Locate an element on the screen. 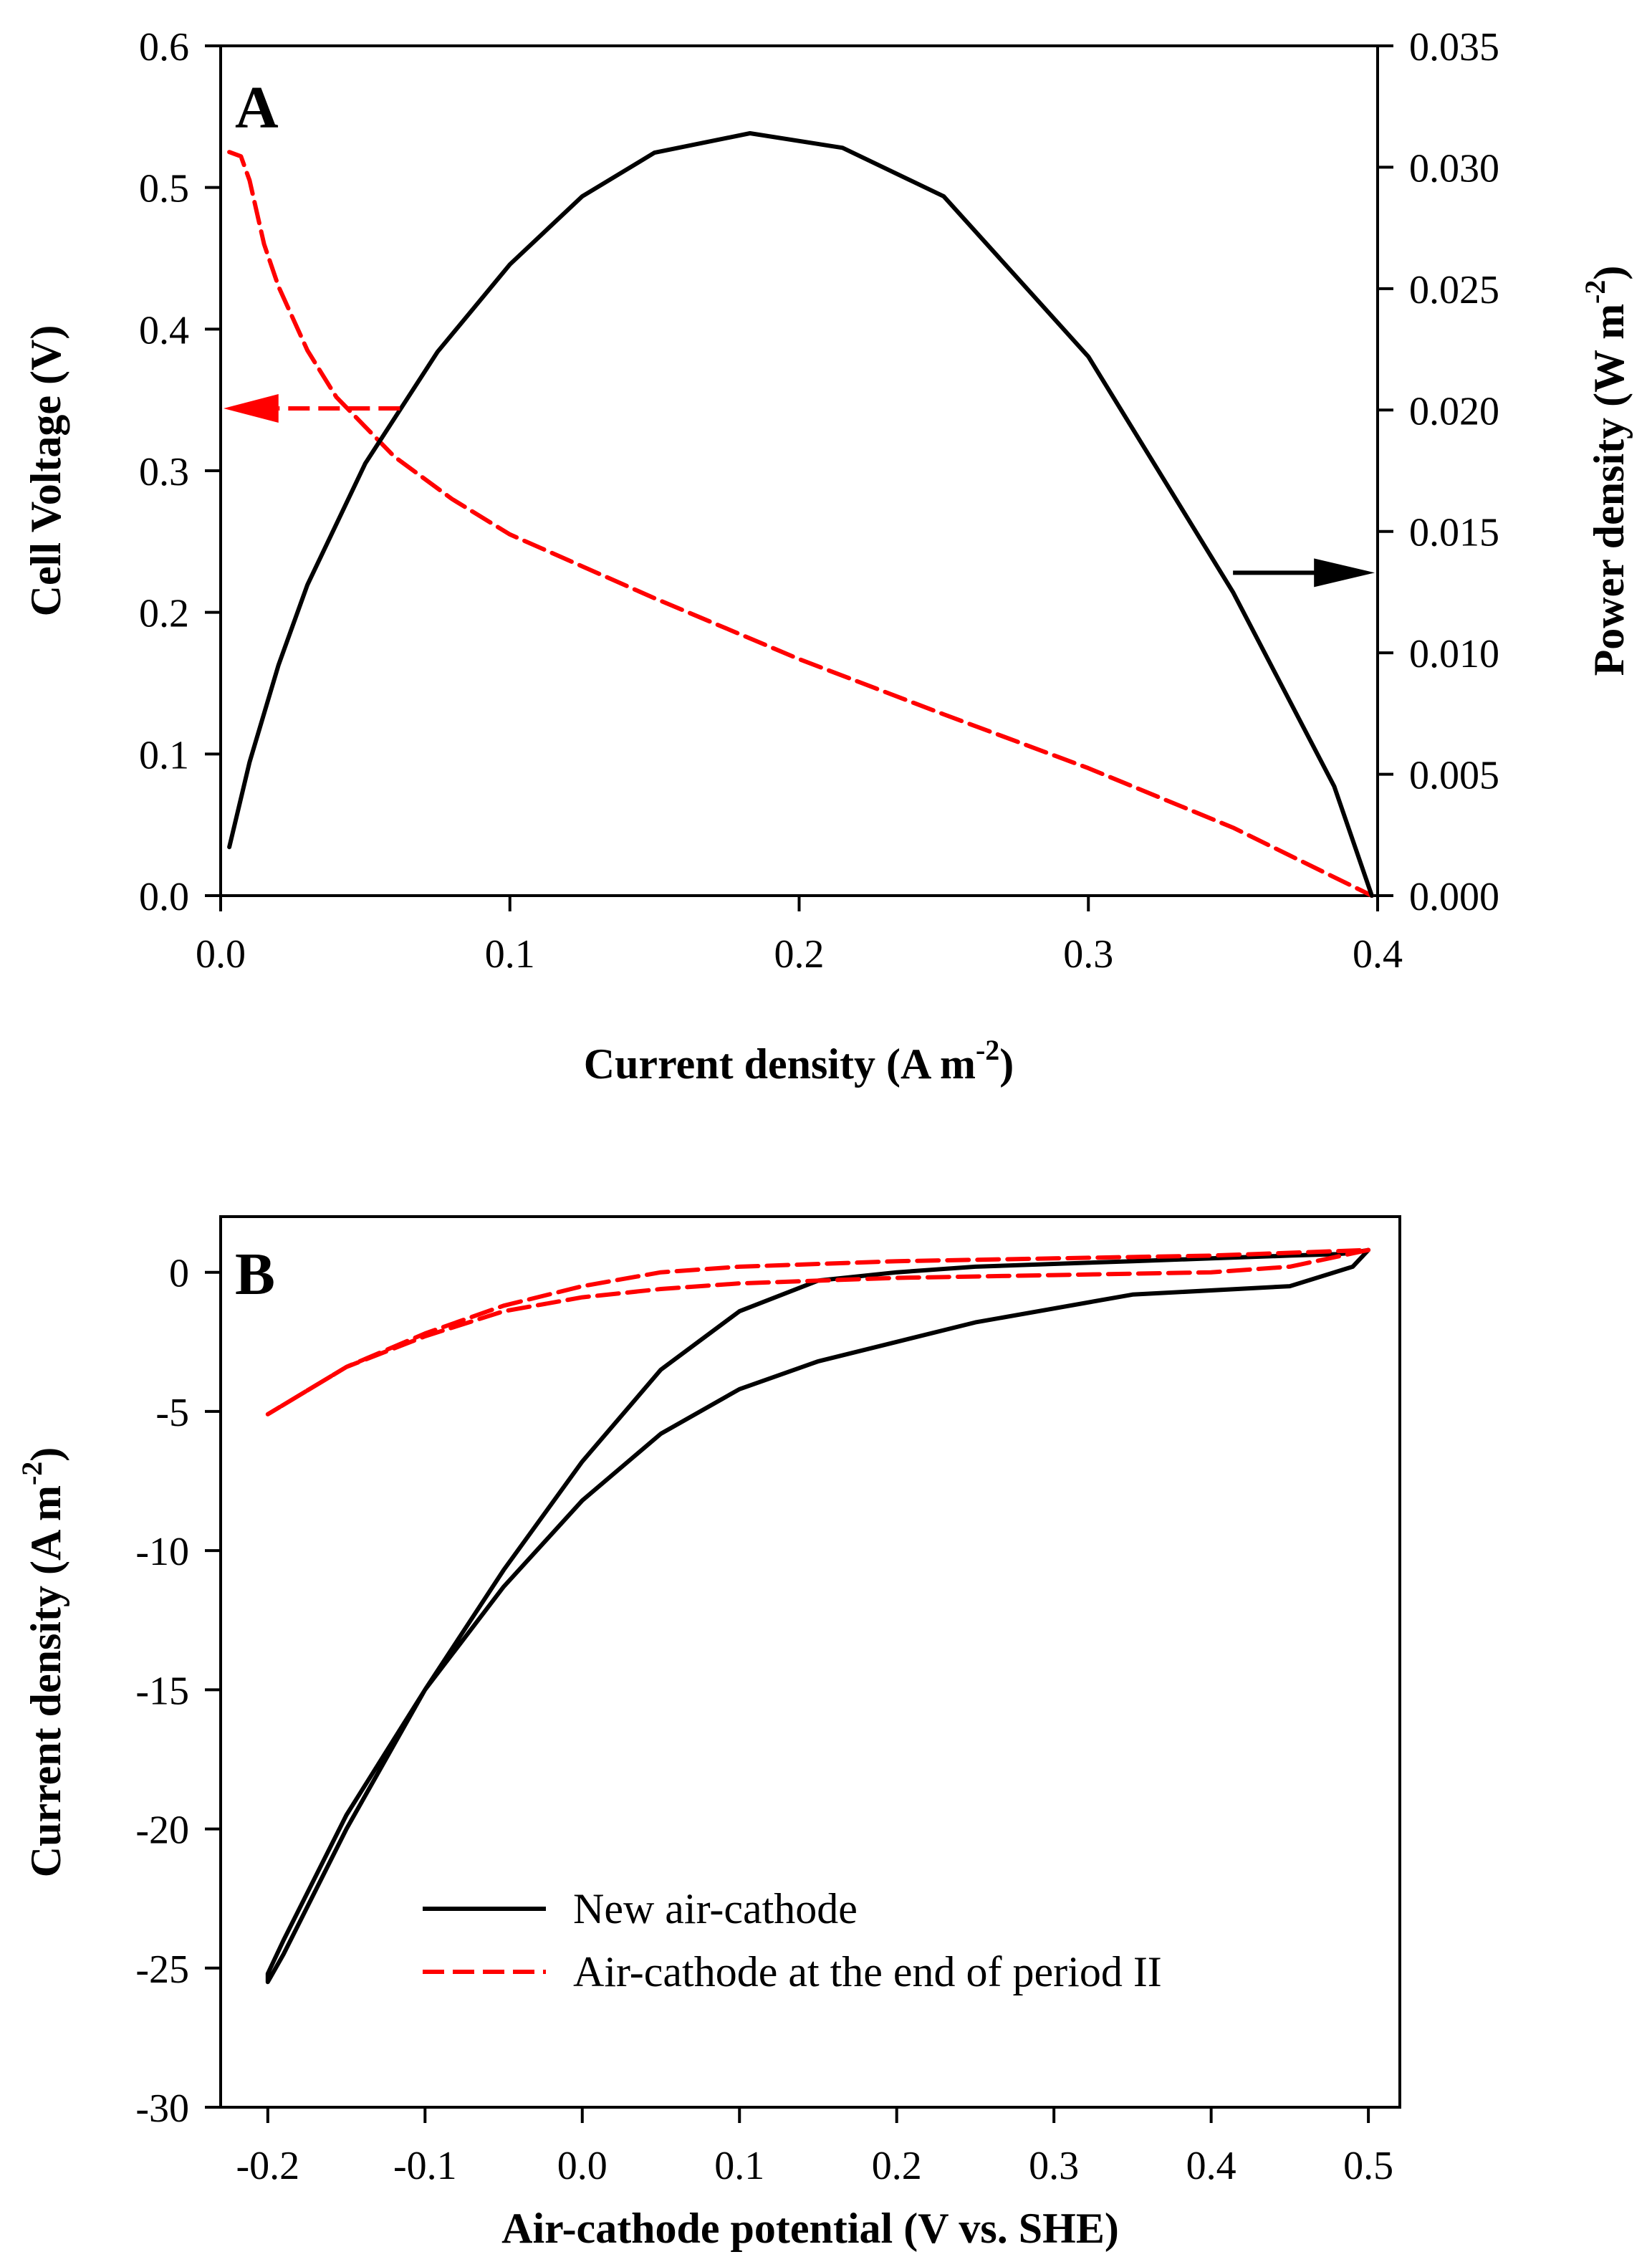 The image size is (1652, 2262). panel-b-y-ticks: 0 -5 -10 -15 -20 -25 -30 is located at coordinates (178, 1691).